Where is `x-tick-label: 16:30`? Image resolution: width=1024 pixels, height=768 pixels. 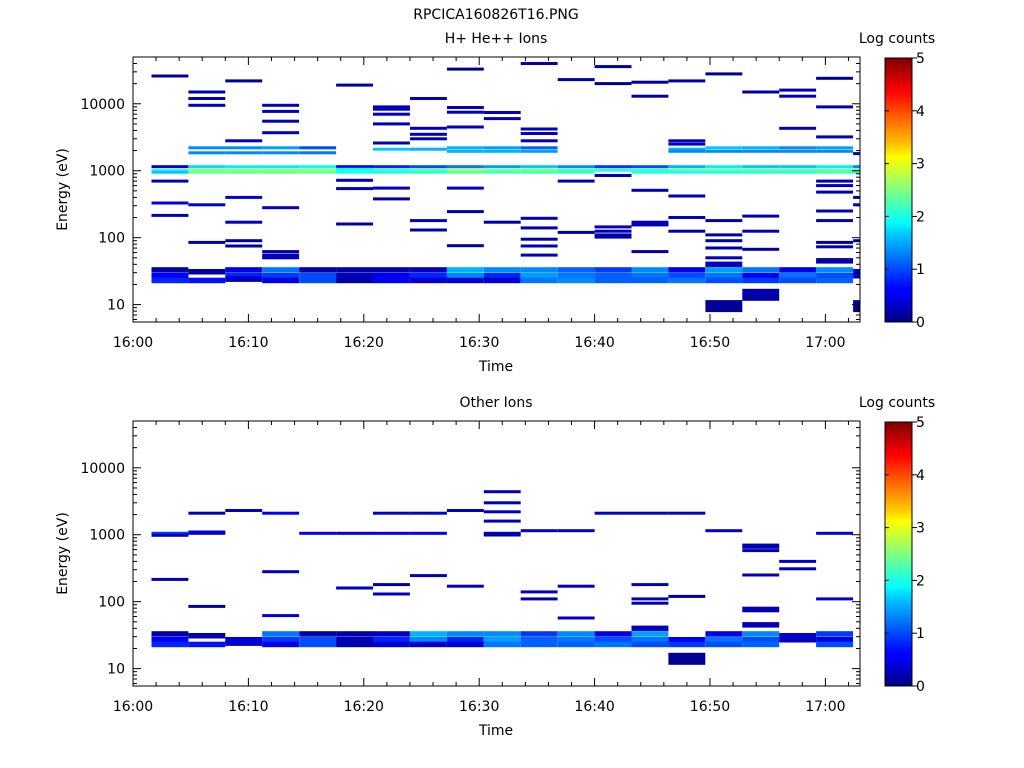 x-tick-label: 16:30 is located at coordinates (479, 707).